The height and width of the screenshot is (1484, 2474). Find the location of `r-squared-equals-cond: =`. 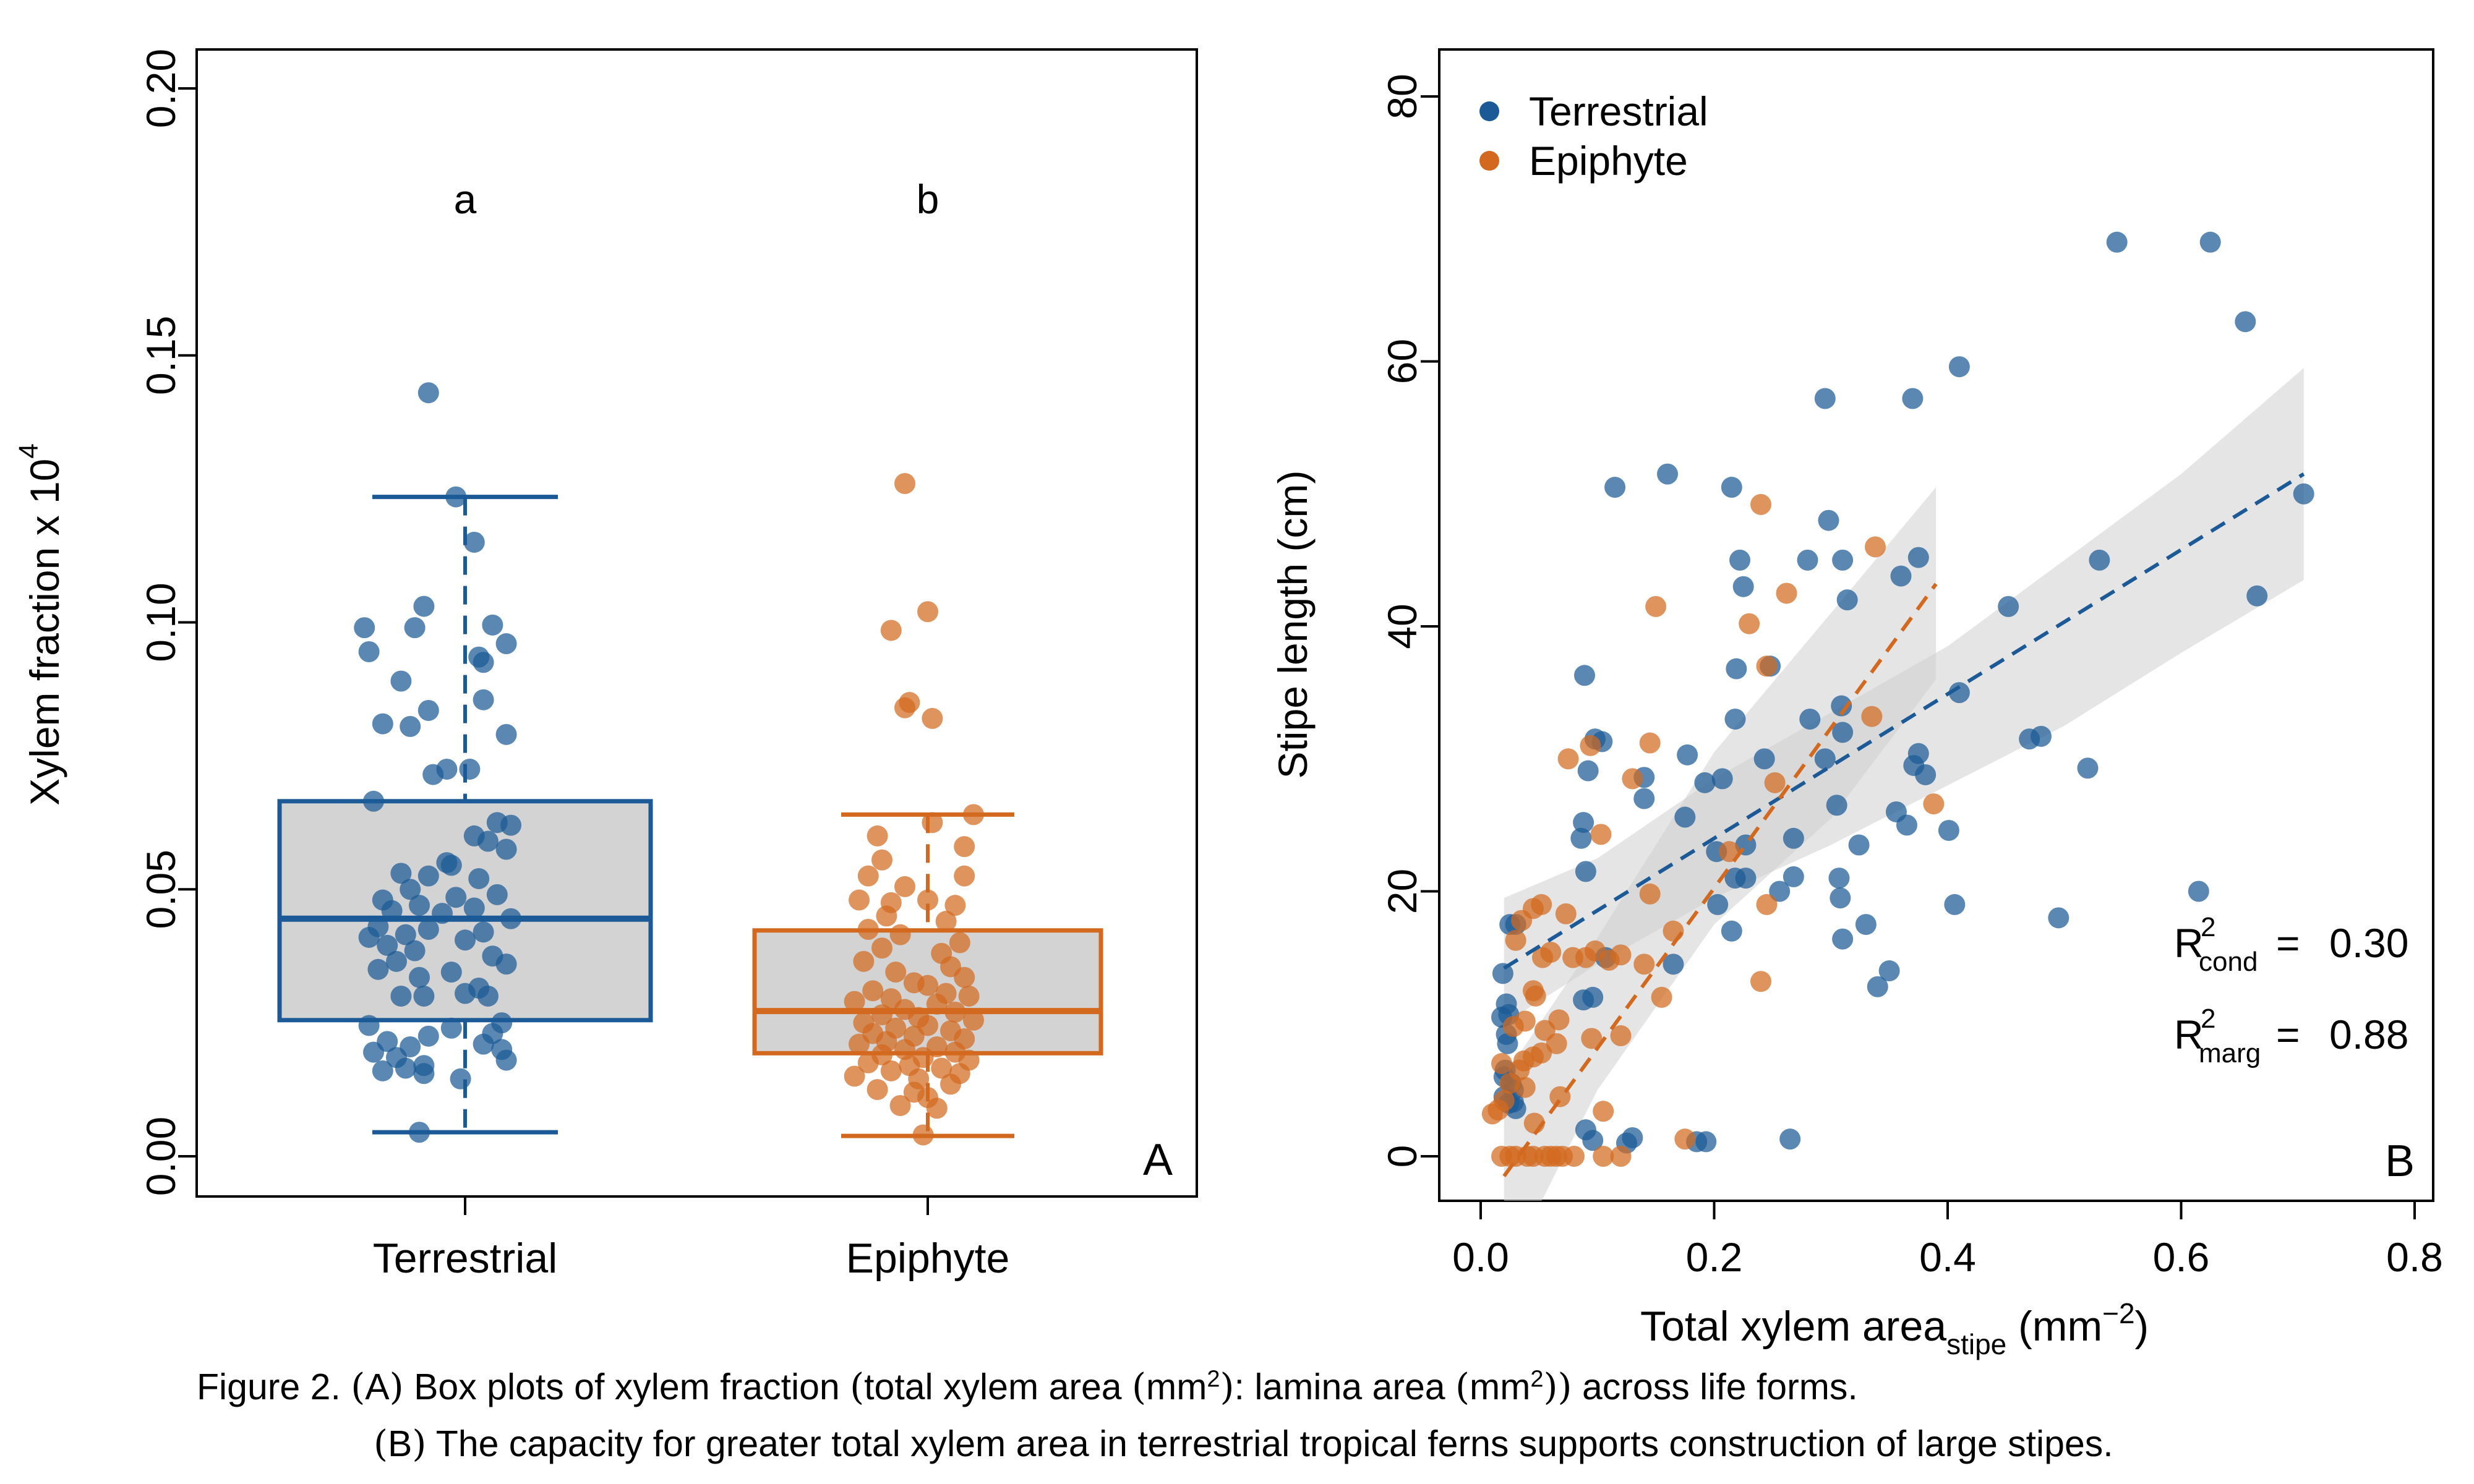

r-squared-equals-cond: = is located at coordinates (2288, 943).